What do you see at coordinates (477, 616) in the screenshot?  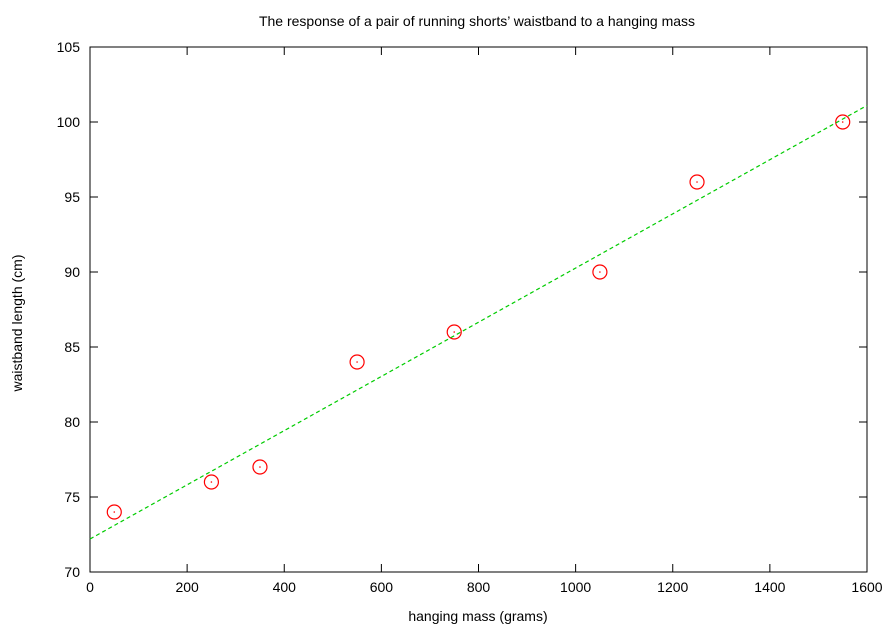 I see `x-axis-label: hanging mass (grams)` at bounding box center [477, 616].